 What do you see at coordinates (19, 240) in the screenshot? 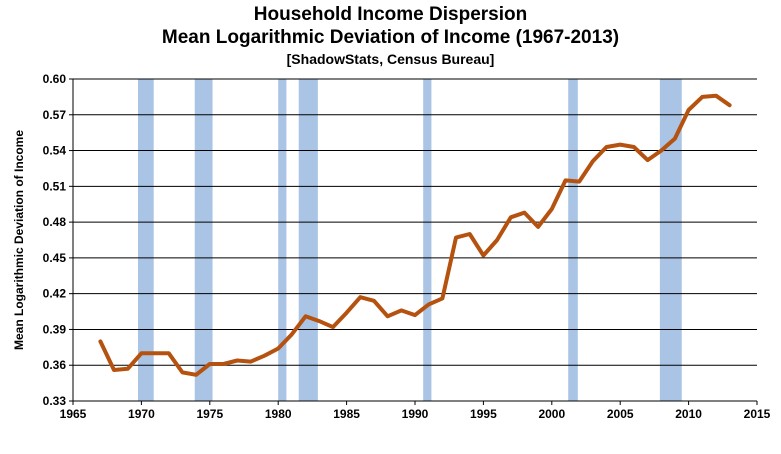
I see `y-axis-label: Mean Logarithmic Deviation of Income` at bounding box center [19, 240].